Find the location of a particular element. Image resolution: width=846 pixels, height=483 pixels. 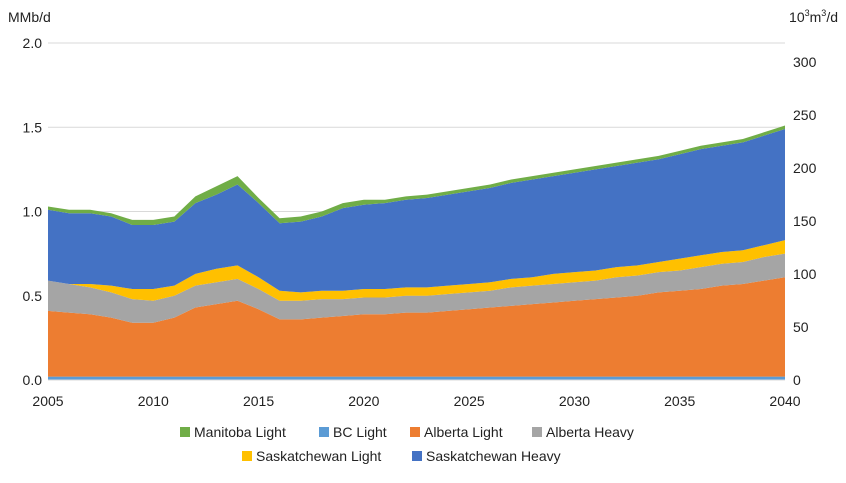

legend-swatch-saskatchewan-light is located at coordinates (247, 456).